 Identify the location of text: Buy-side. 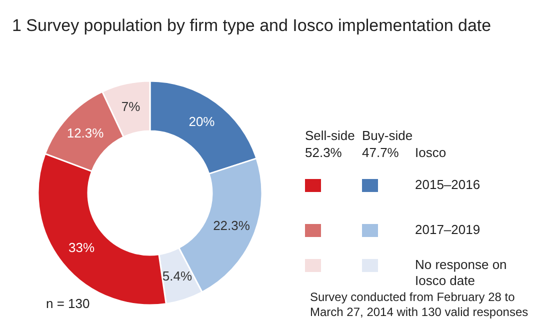
(387, 136).